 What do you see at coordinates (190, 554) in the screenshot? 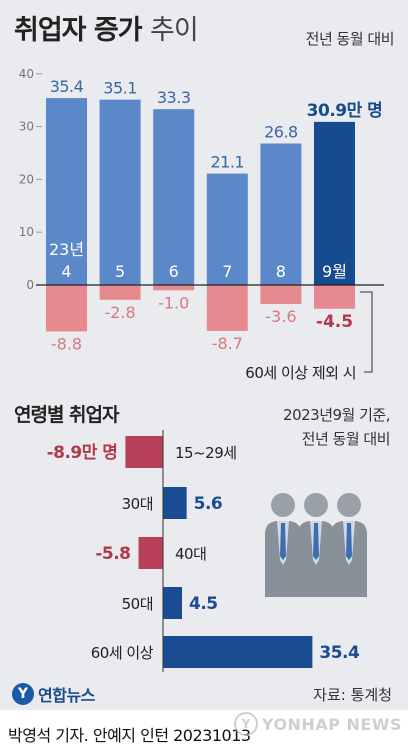
I see `age-category-label: 40대` at bounding box center [190, 554].